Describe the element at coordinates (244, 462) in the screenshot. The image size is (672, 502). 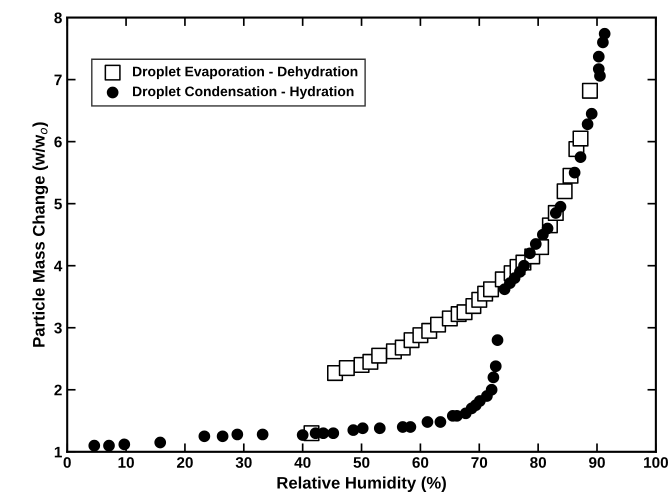
I see `x-tick-label: 30` at that location.